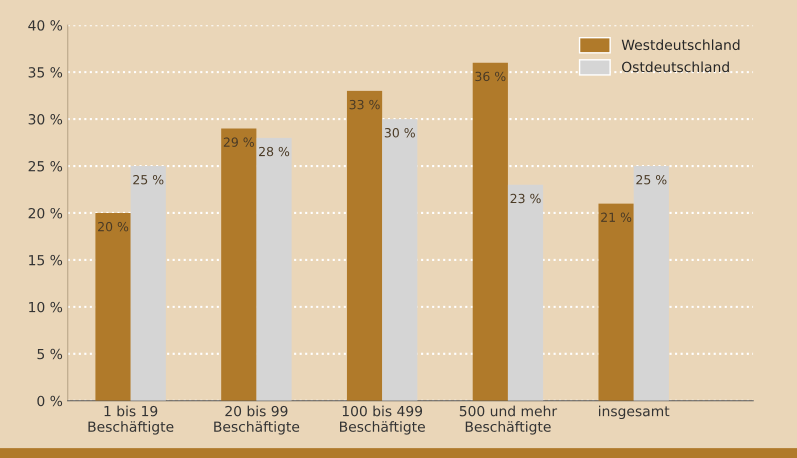  What do you see at coordinates (399, 133) in the screenshot?
I see `data-label: 30 %` at bounding box center [399, 133].